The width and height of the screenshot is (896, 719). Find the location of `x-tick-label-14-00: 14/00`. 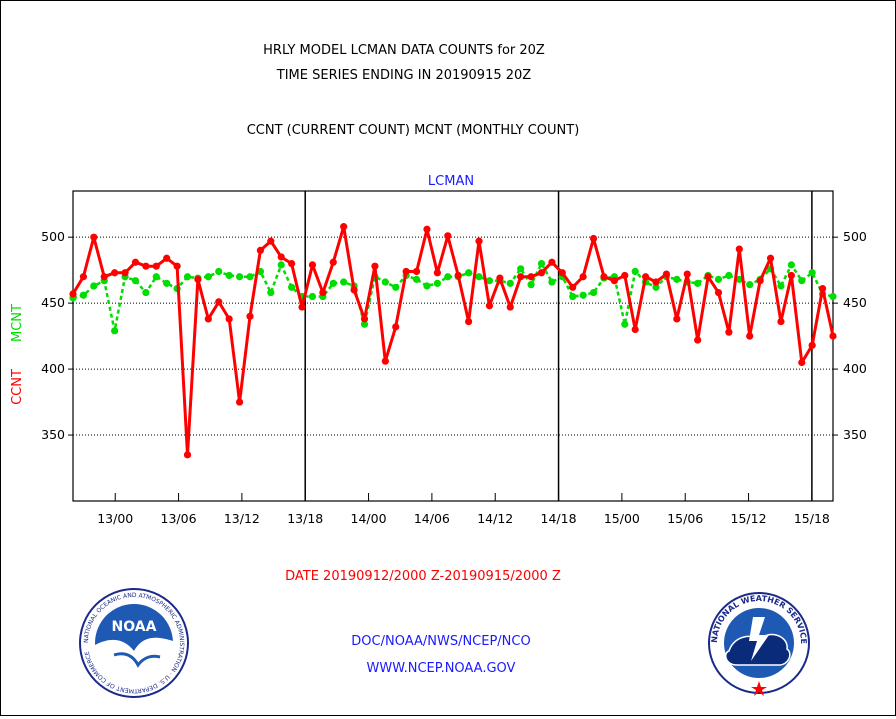

x-tick-label-14-00: 14/00 is located at coordinates (369, 518).